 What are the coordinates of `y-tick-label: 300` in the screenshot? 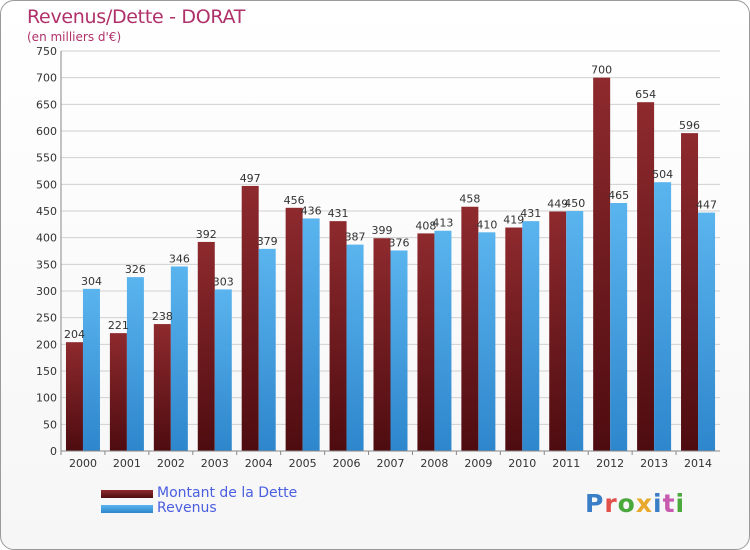 It's located at (46, 291).